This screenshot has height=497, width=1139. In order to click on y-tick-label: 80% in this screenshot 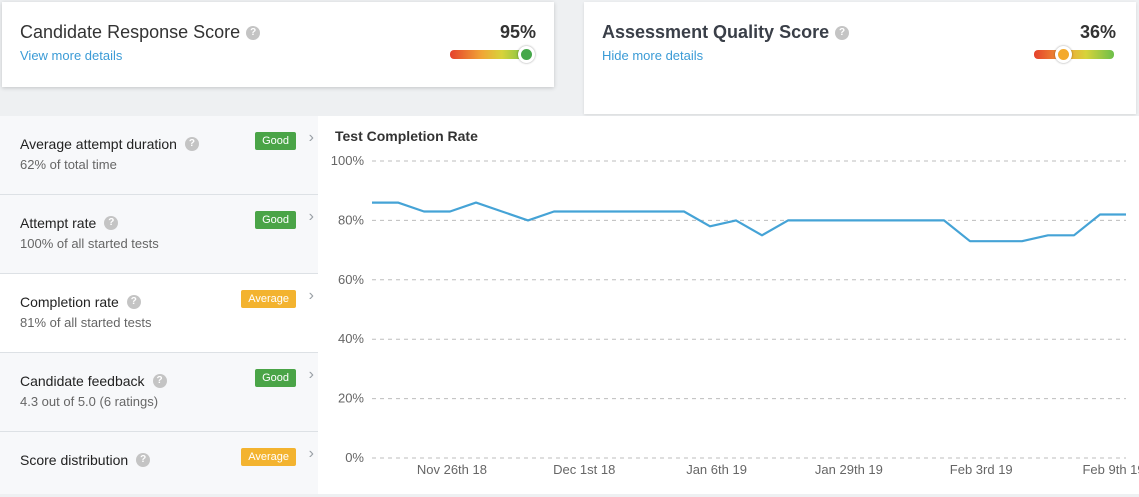, I will do `click(351, 219)`.